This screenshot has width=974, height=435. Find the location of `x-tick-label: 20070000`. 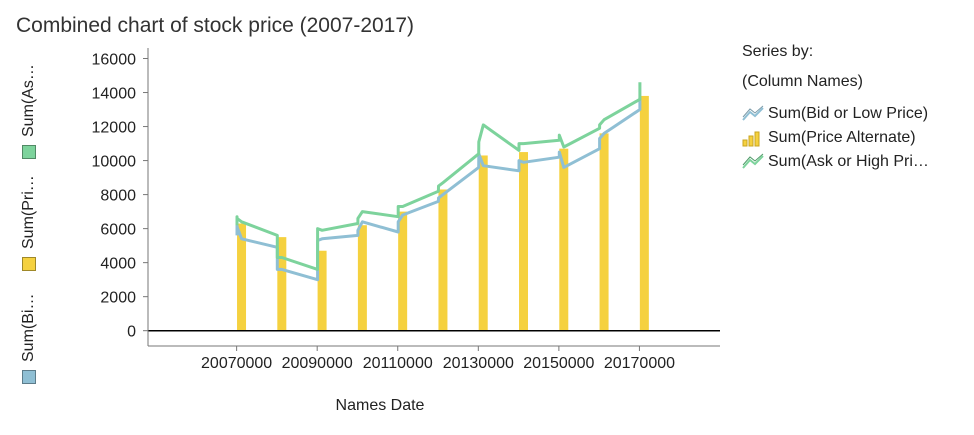

x-tick-label: 20070000 is located at coordinates (236, 363).